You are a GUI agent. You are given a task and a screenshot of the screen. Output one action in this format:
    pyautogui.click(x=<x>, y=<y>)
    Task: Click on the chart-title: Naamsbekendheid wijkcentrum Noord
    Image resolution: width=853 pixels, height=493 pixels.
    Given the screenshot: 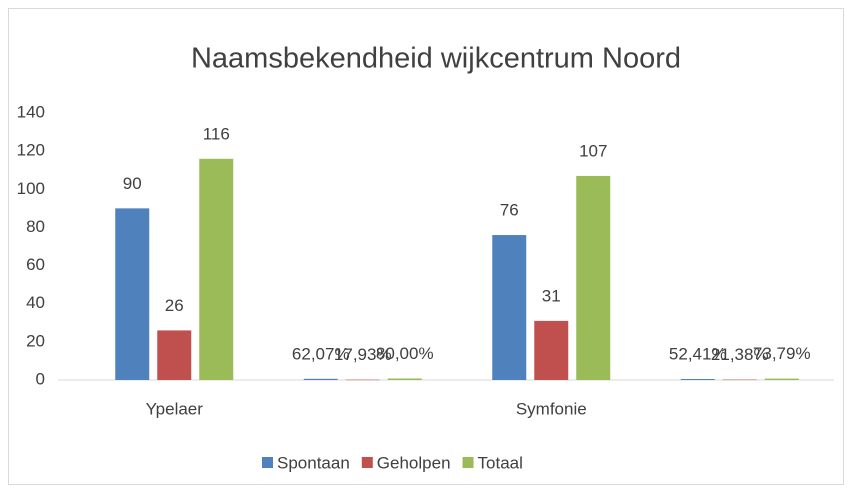 What is the action you would take?
    pyautogui.click(x=436, y=59)
    